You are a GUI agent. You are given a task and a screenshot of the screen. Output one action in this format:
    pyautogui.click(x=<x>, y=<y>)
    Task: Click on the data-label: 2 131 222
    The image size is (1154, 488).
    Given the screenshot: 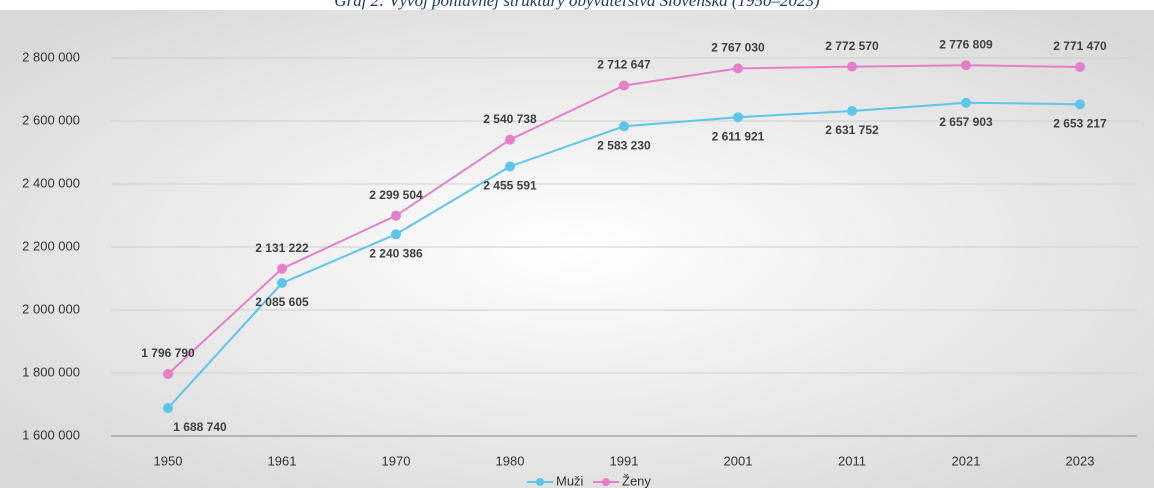 What is the action you would take?
    pyautogui.click(x=282, y=248)
    